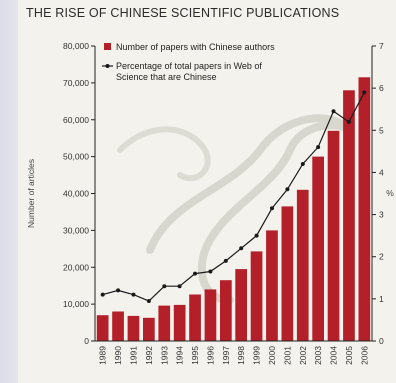  Describe the element at coordinates (381, 46) in the screenshot. I see `y2-tick-label: 7` at that location.